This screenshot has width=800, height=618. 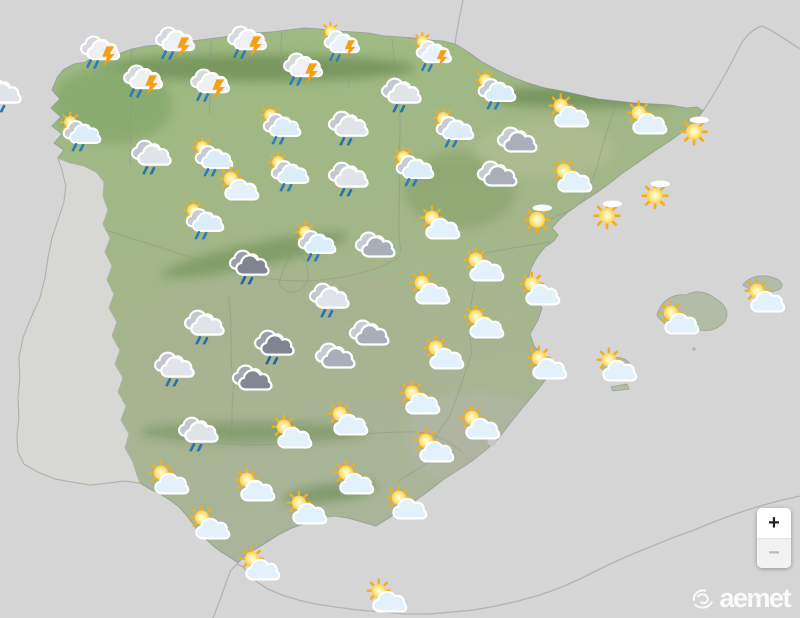 I want to click on aemet-logo-text: aemet, so click(x=755, y=598).